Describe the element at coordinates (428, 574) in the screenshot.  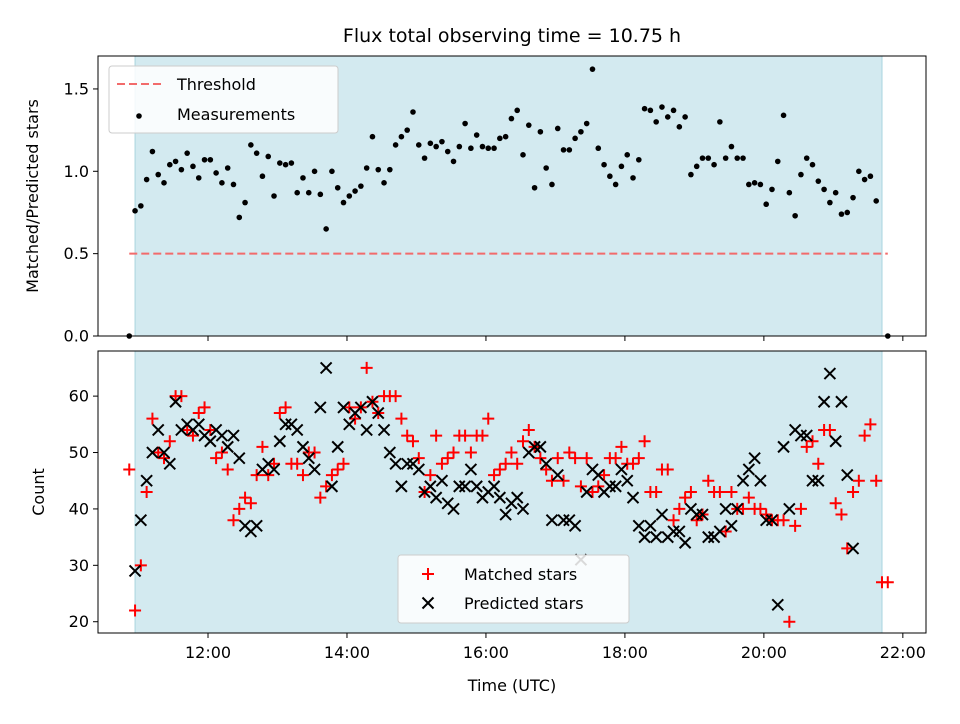
I see `legend-matched-swatch` at that location.